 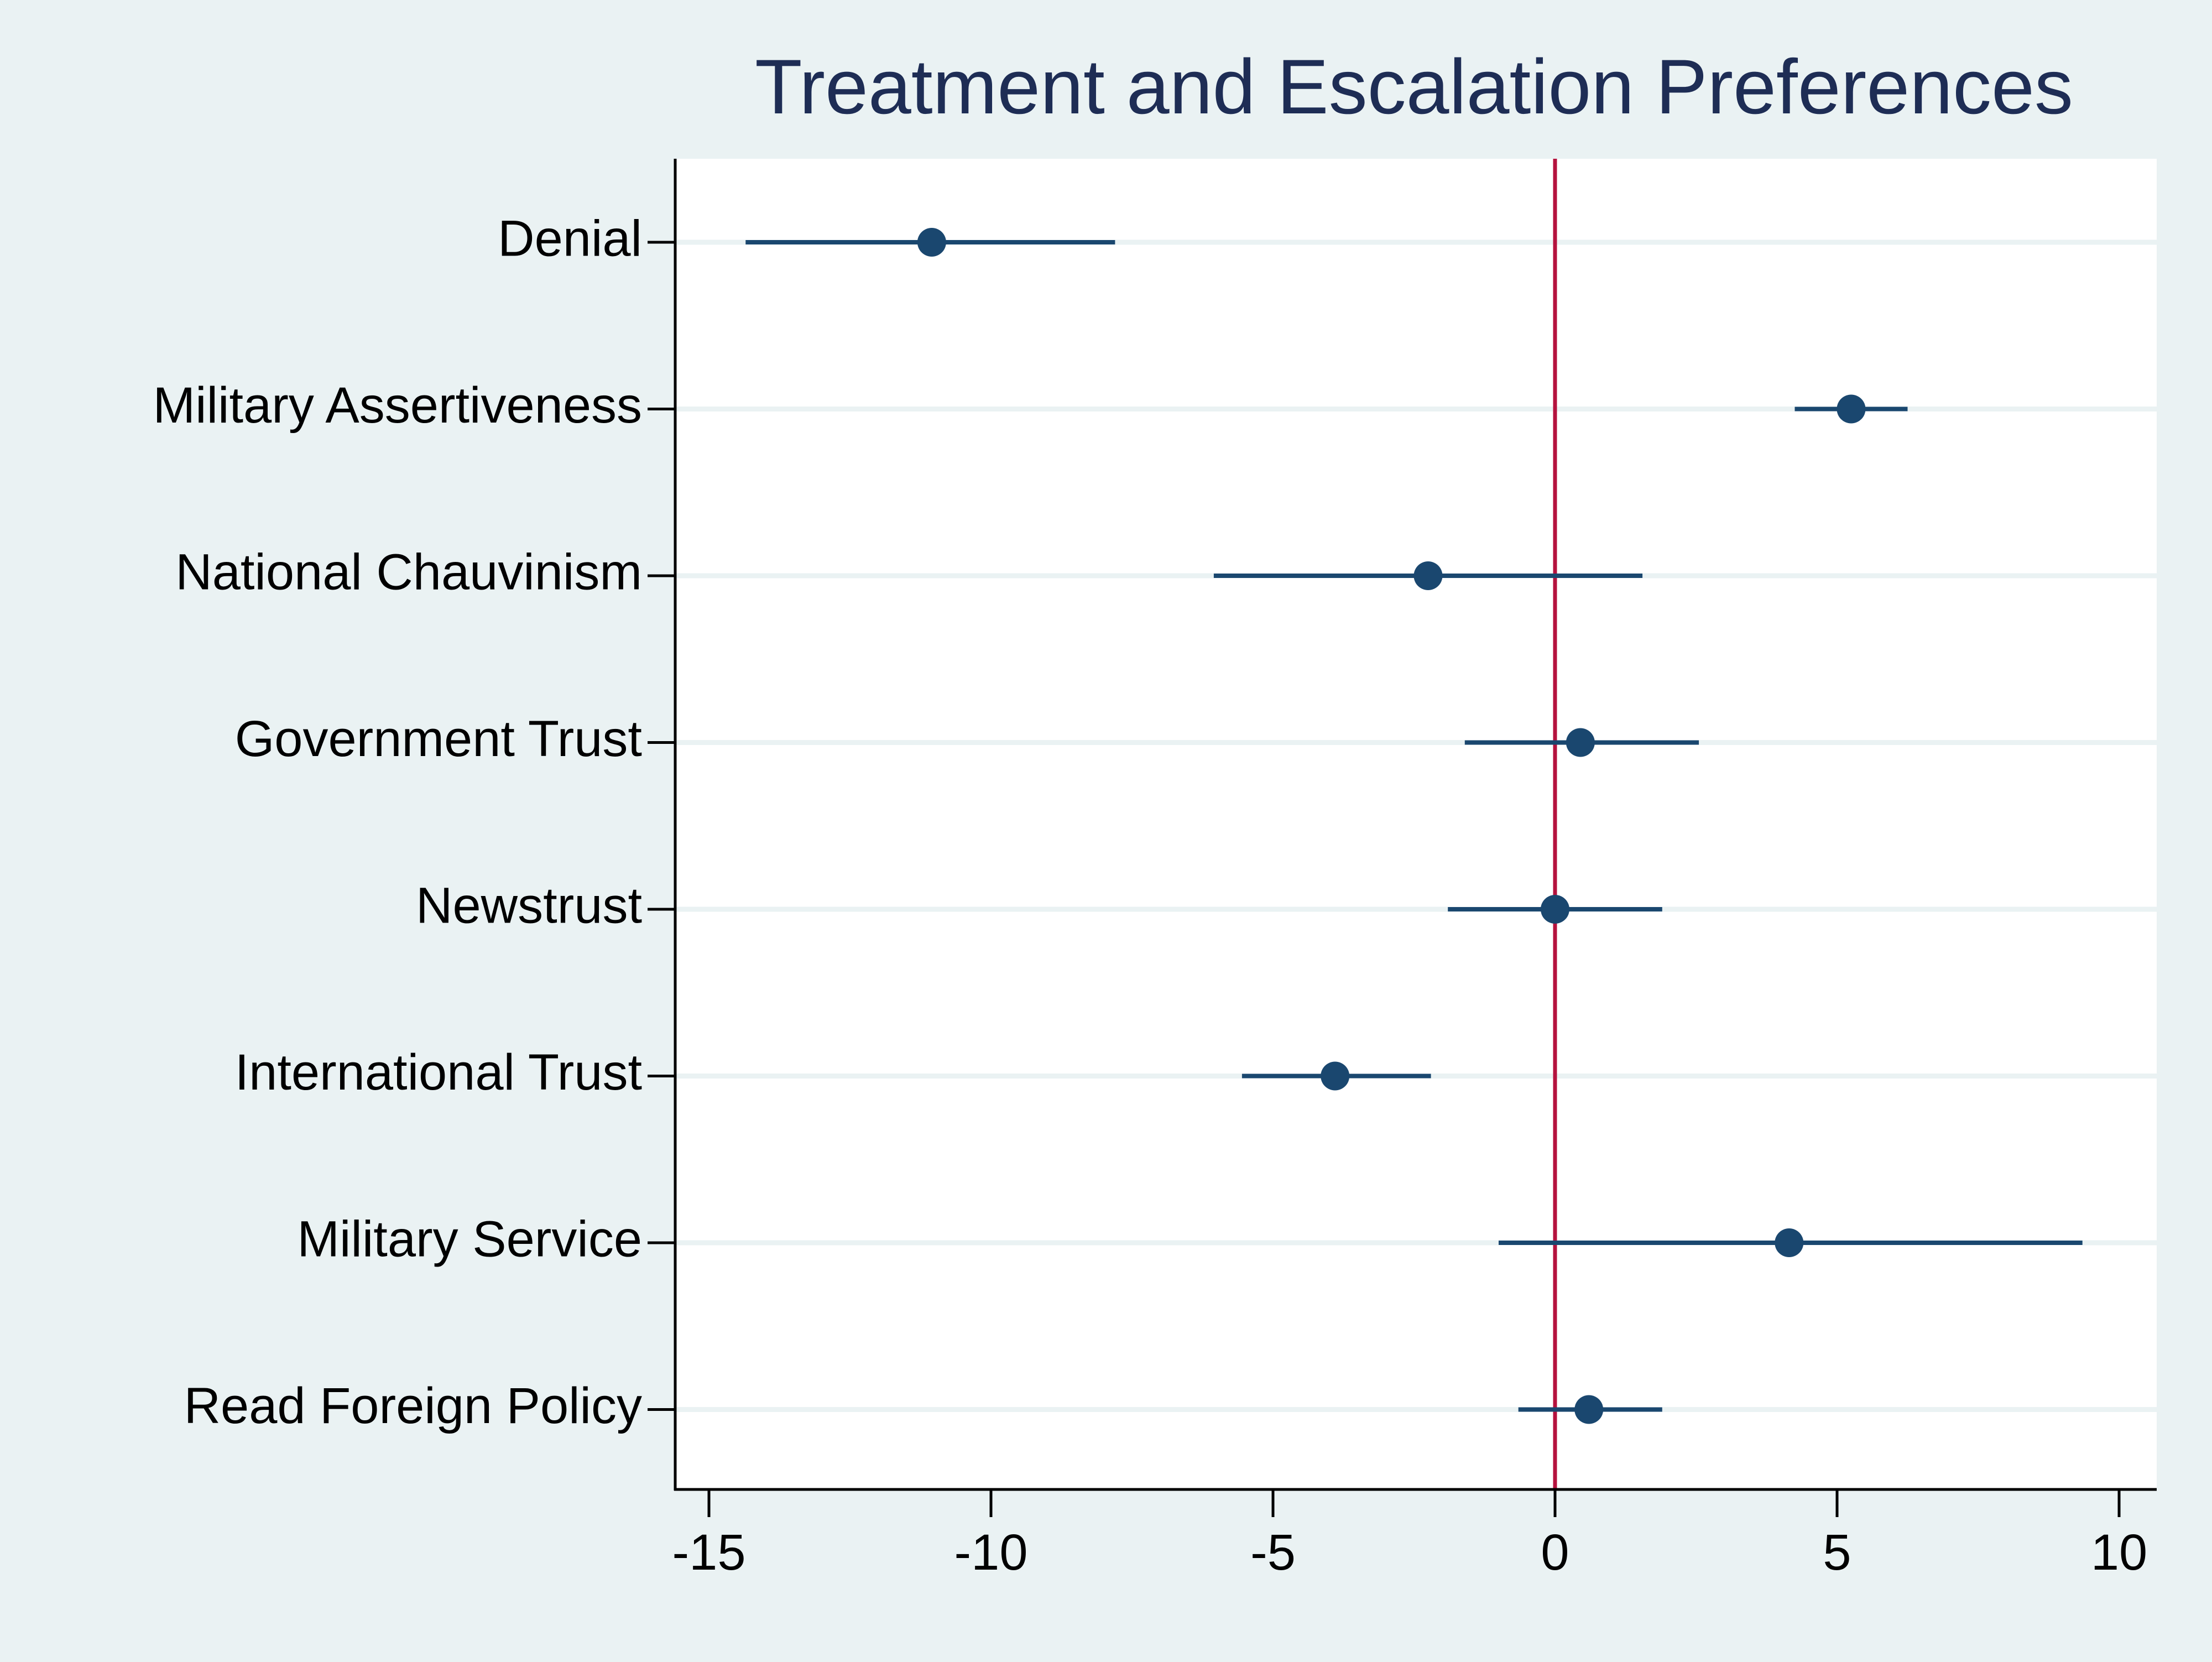 I want to click on category-label: National Chauvinism, so click(x=408, y=572).